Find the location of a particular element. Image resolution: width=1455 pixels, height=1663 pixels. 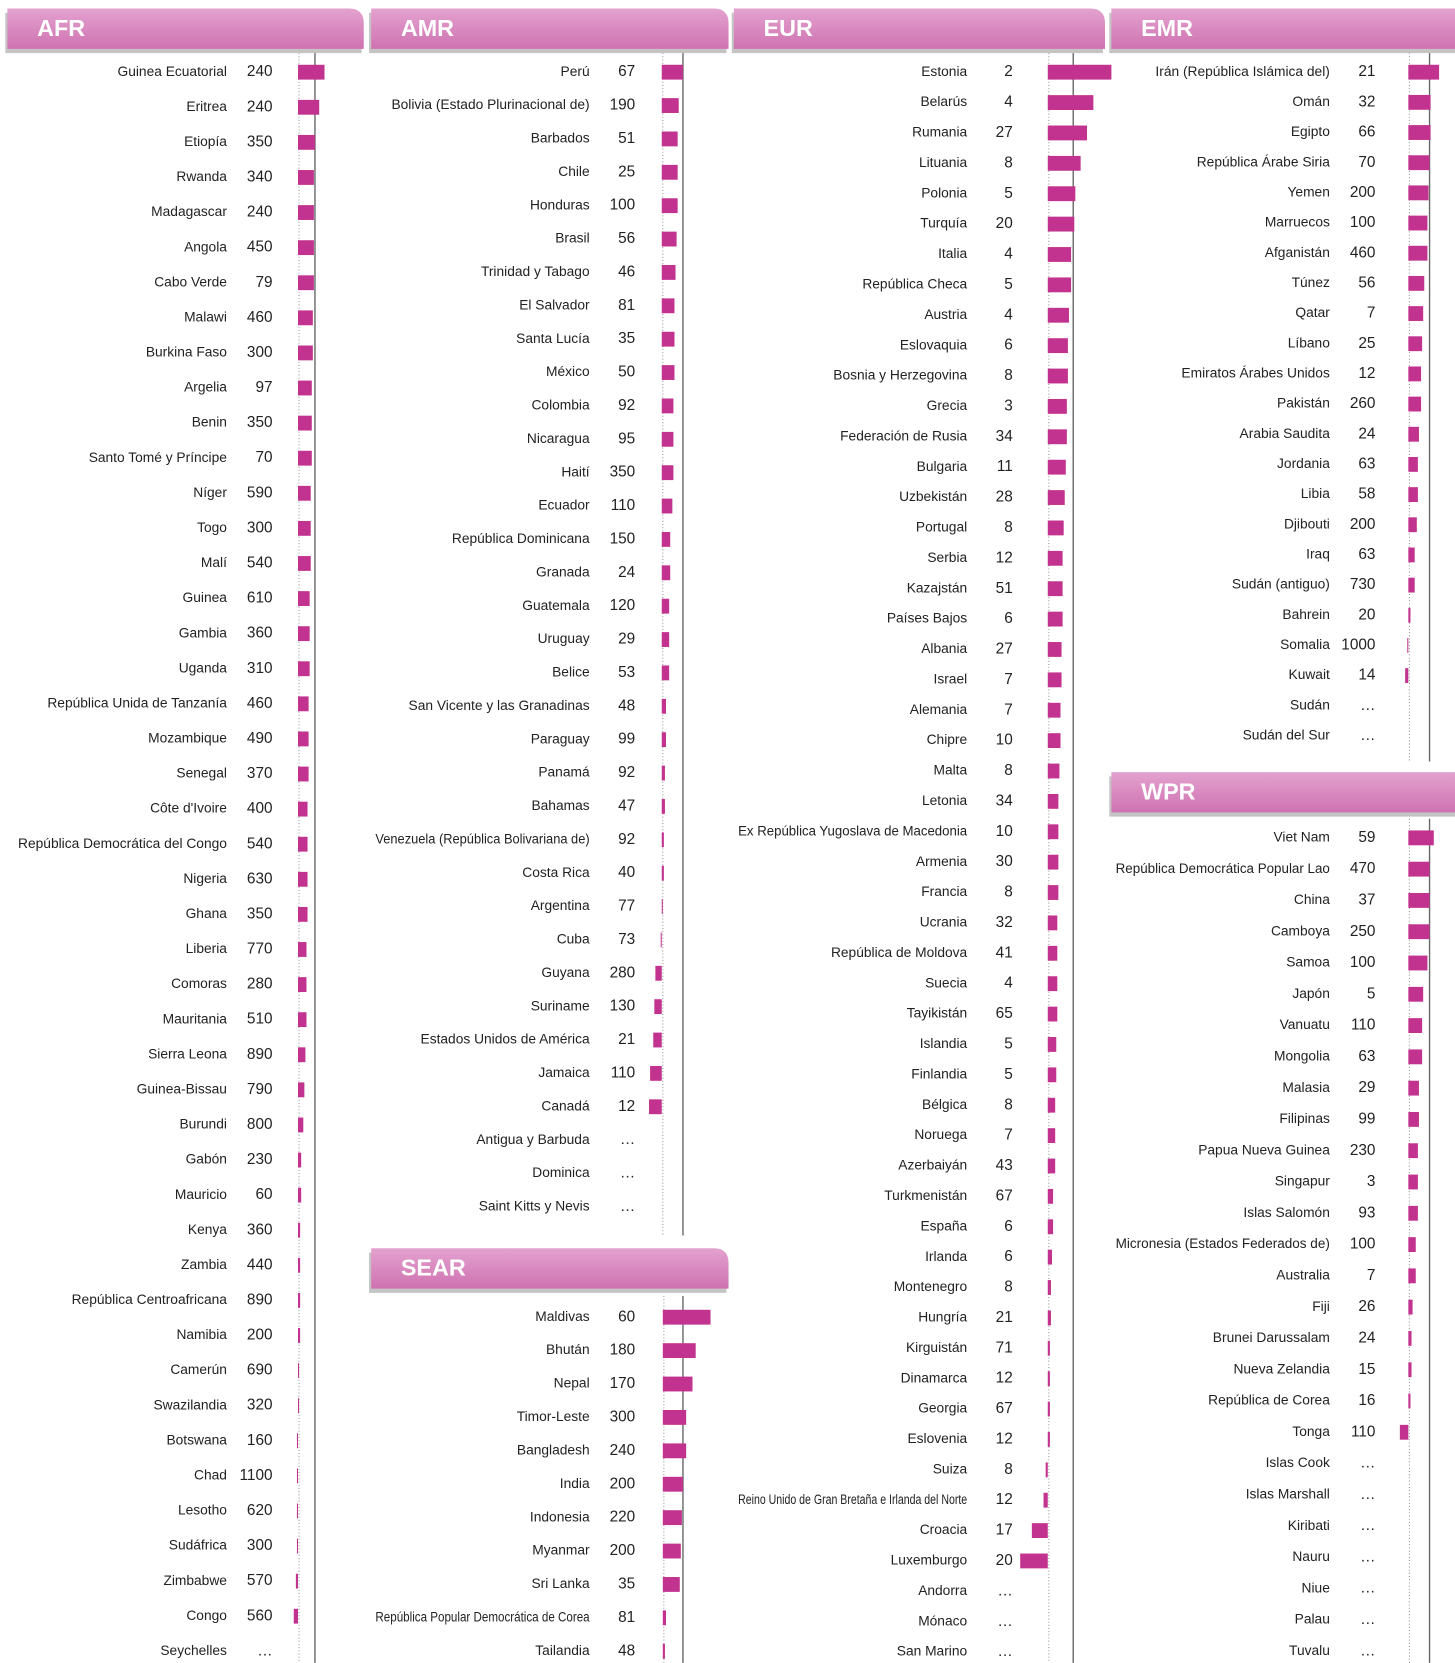

value: 1100 is located at coordinates (256, 1475).